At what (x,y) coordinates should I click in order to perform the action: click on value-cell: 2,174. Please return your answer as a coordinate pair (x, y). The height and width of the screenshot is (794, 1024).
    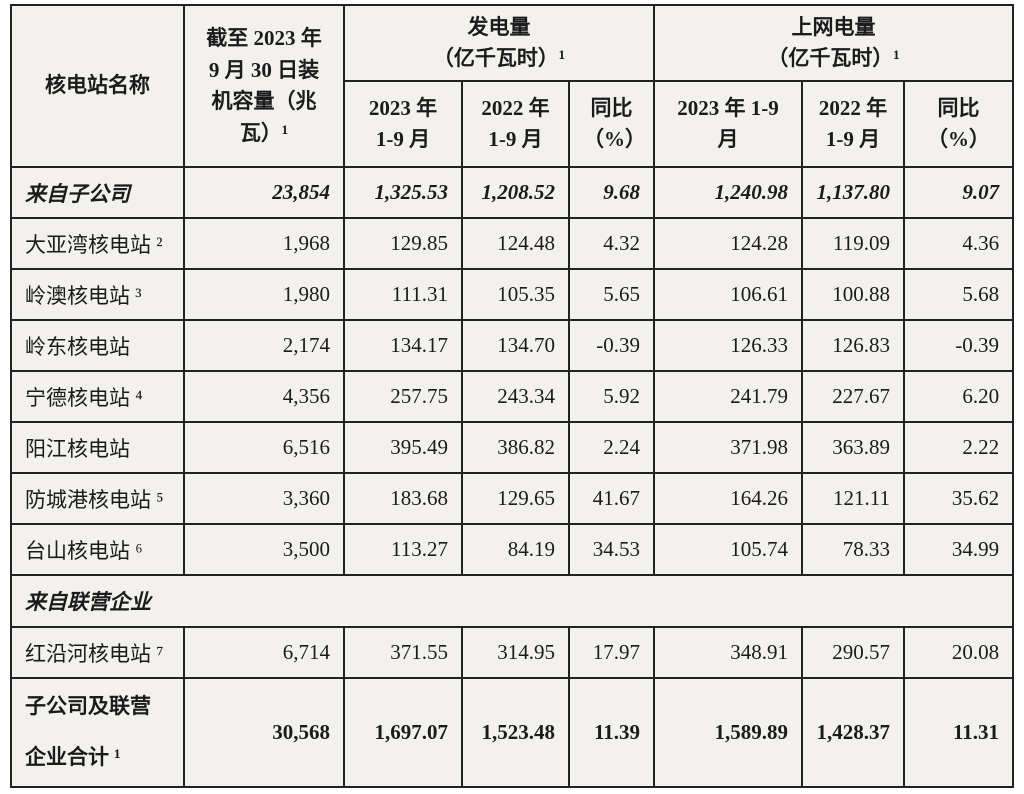
    Looking at the image, I should click on (264, 345).